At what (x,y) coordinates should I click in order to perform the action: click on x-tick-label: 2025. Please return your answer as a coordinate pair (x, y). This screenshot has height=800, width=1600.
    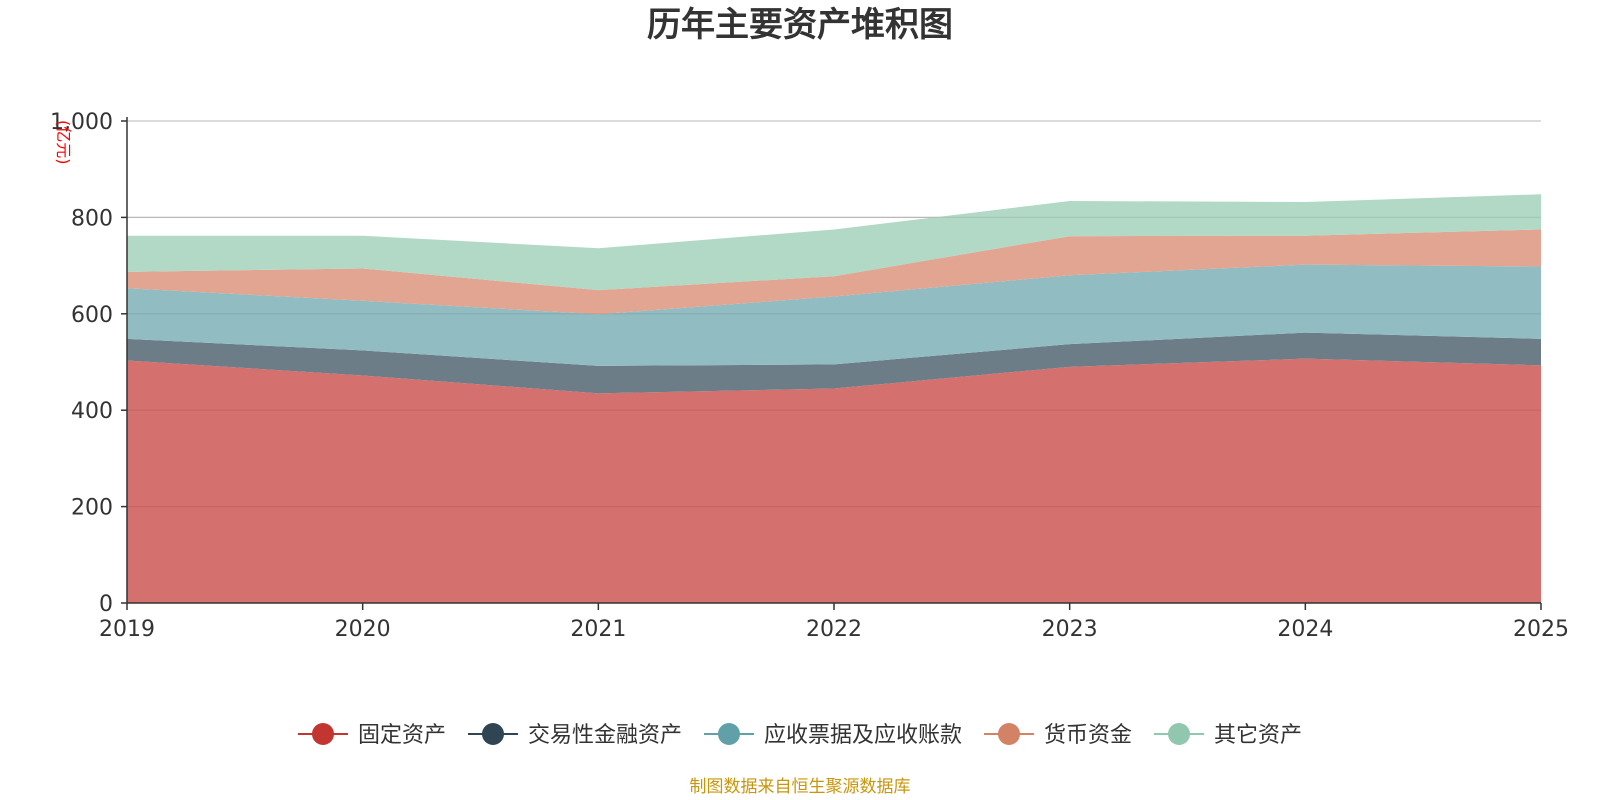
    Looking at the image, I should click on (1541, 629).